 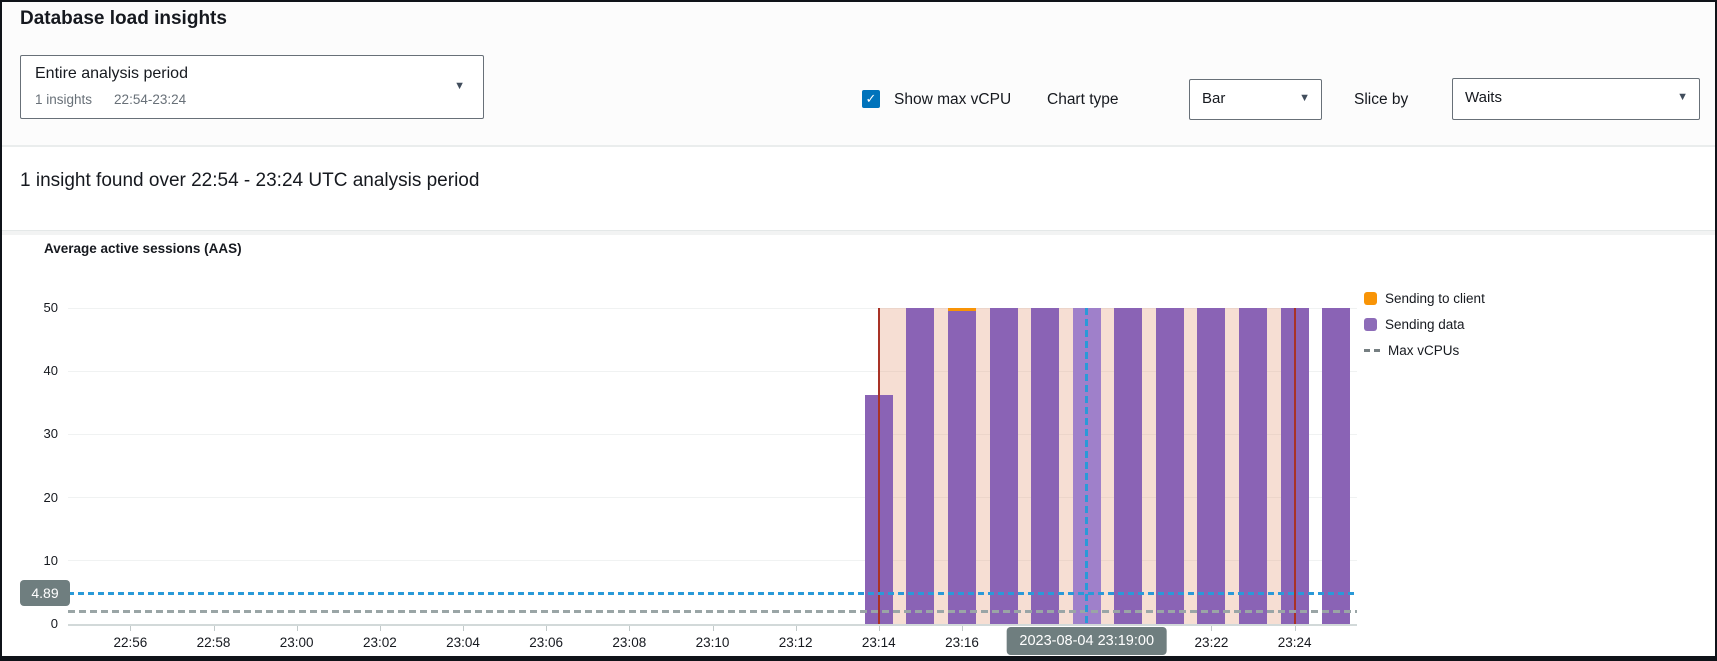 I want to click on x-axis-tick-label: 23:24, so click(x=1294, y=642).